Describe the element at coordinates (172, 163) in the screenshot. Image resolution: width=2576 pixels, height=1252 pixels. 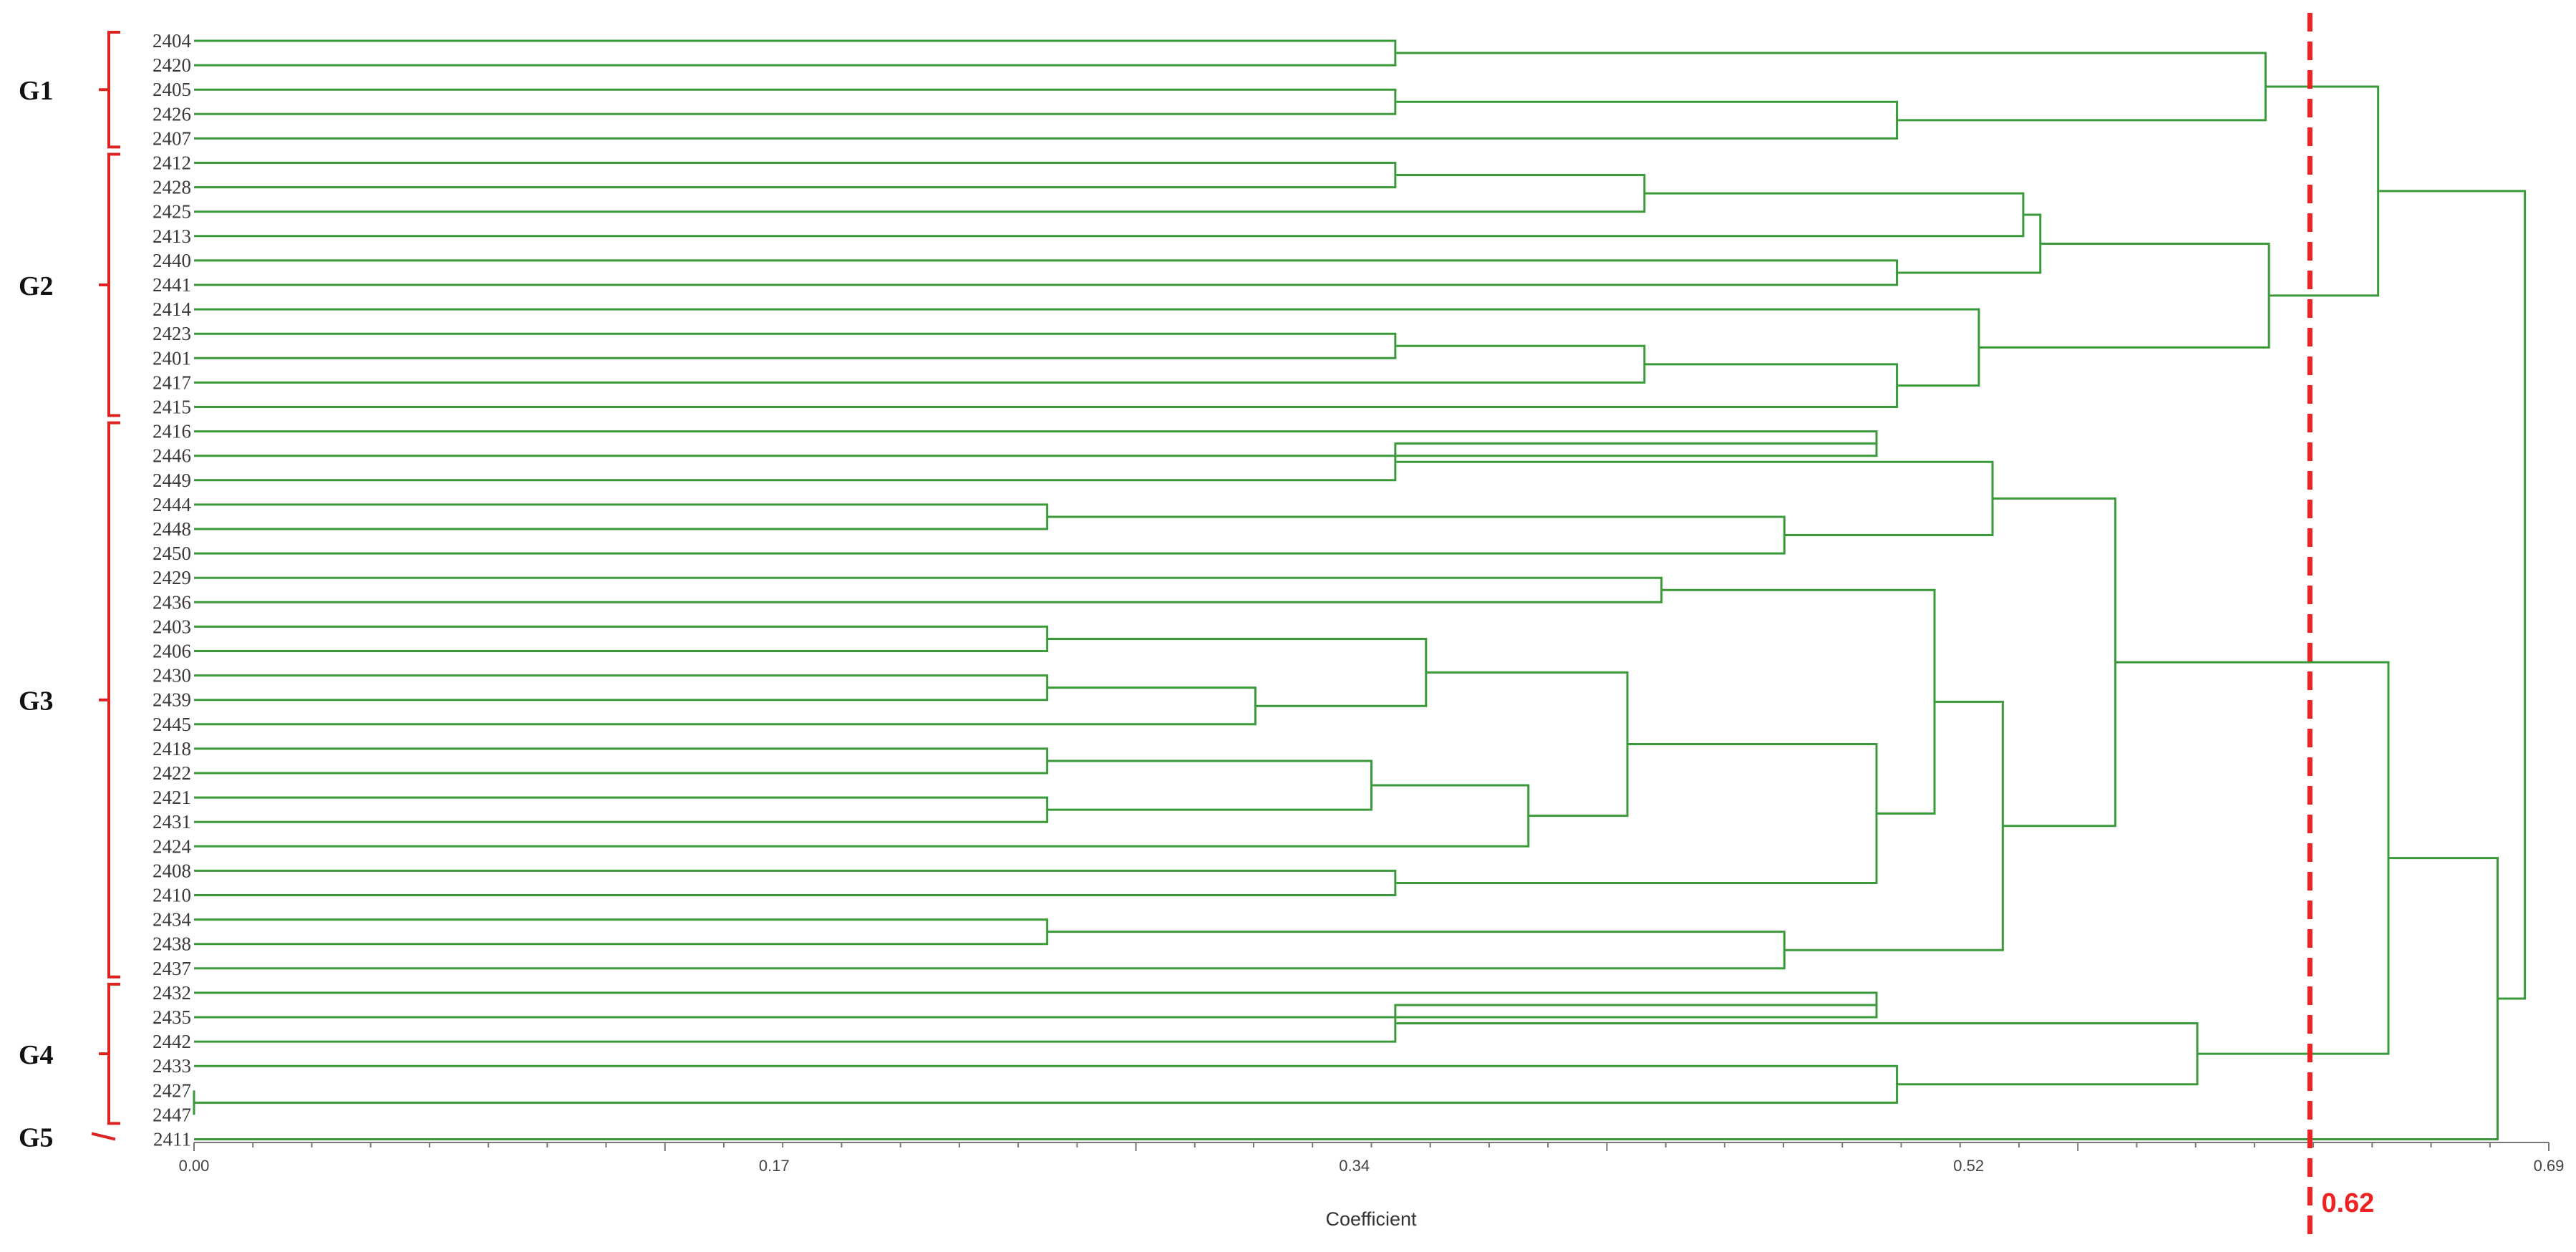
I see `leaf-label: 2412` at that location.